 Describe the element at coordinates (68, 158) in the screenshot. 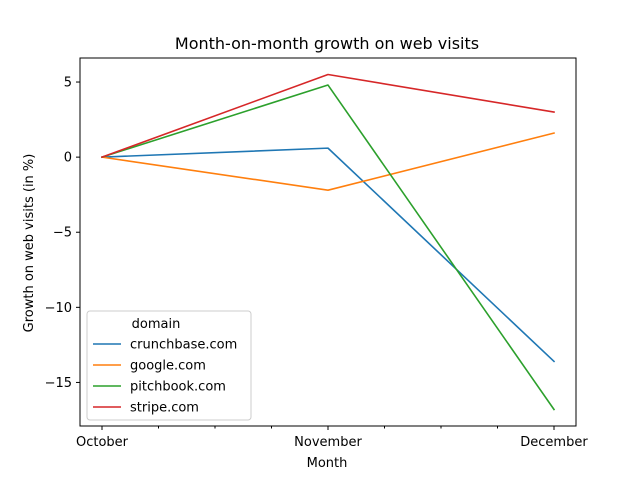

I see `y-tick-label: 0` at that location.